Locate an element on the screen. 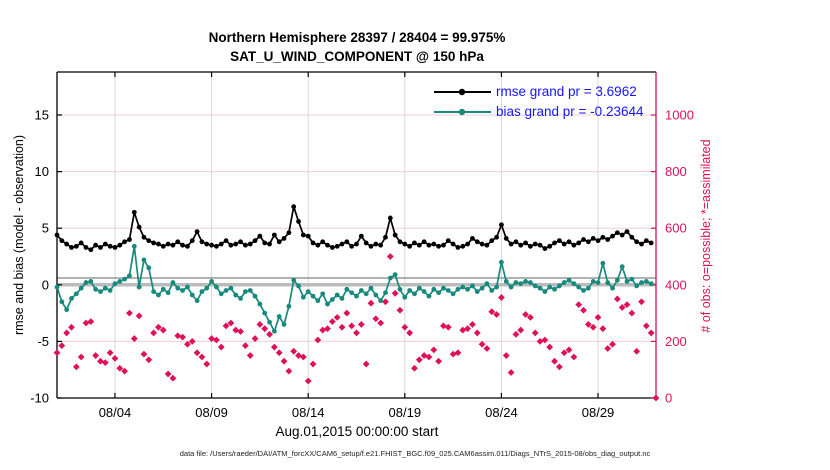  left-y-axis-label: rmse and bias (model - observation) is located at coordinates (19, 235).